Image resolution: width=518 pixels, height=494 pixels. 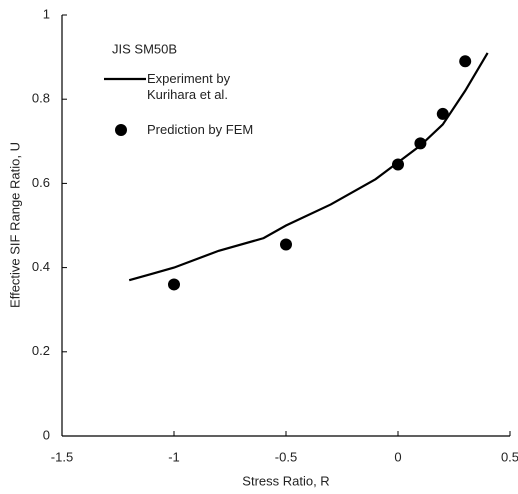 What do you see at coordinates (200, 129) in the screenshot?
I see `legend-label: Prediction by FEM` at bounding box center [200, 129].